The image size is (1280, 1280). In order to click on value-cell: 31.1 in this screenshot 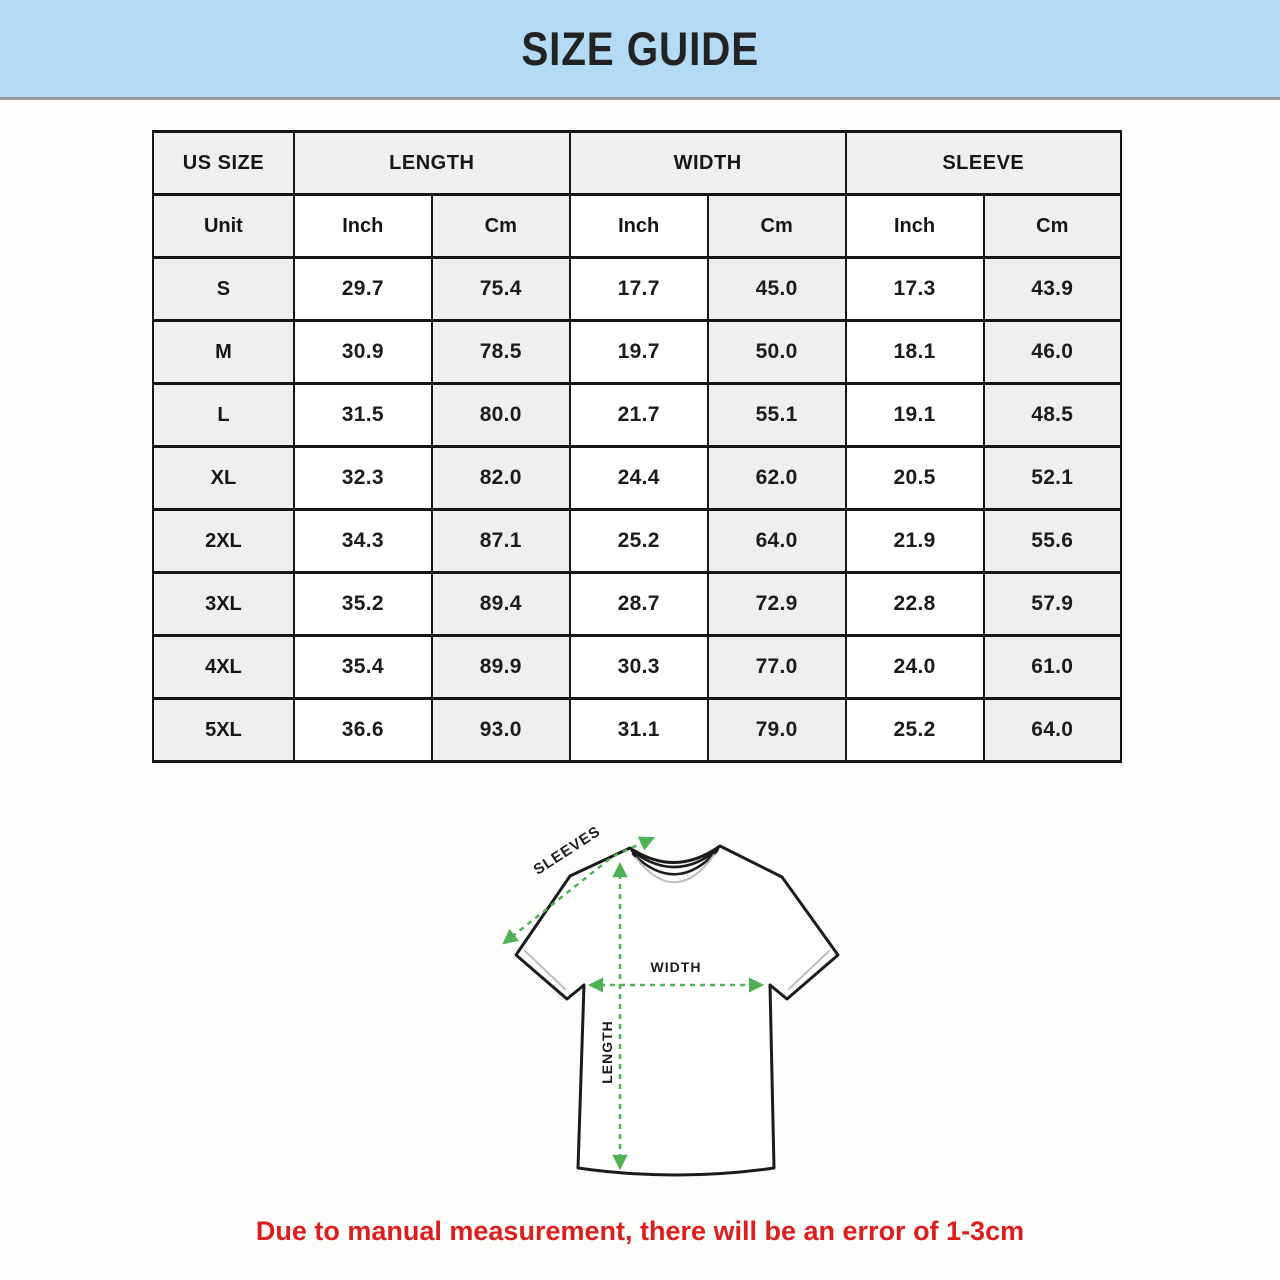, I will do `click(638, 730)`.